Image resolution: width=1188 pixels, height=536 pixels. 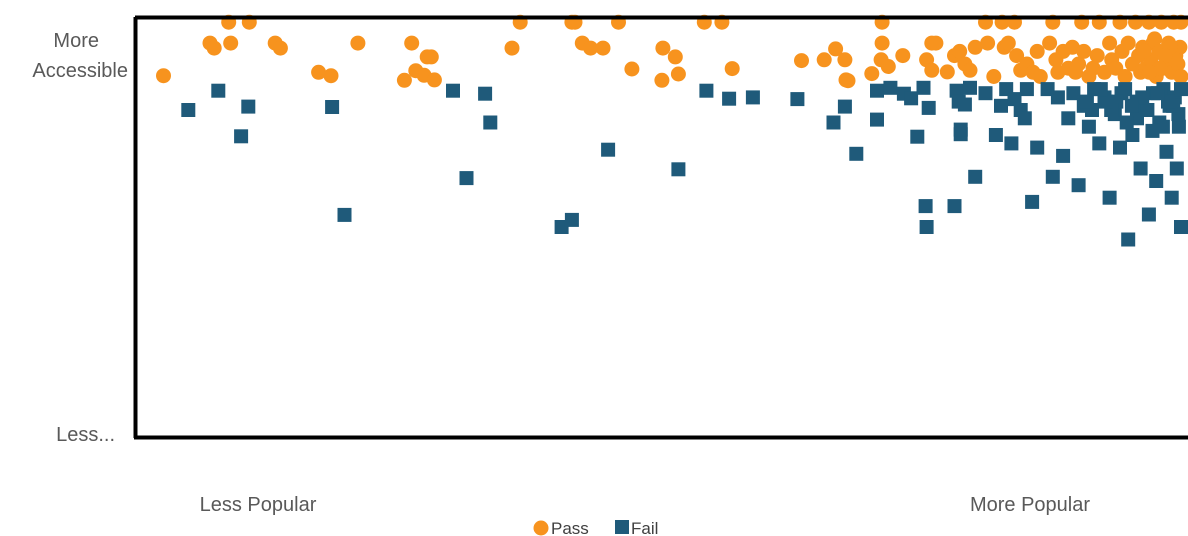 What do you see at coordinates (258, 505) in the screenshot?
I see `x-tick-label-less-popular: Less Popular` at bounding box center [258, 505].